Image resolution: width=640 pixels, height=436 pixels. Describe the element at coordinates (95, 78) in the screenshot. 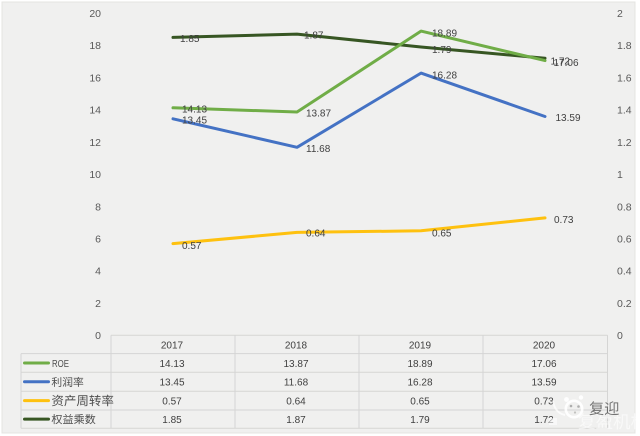

I see `svg-text: 16` at that location.